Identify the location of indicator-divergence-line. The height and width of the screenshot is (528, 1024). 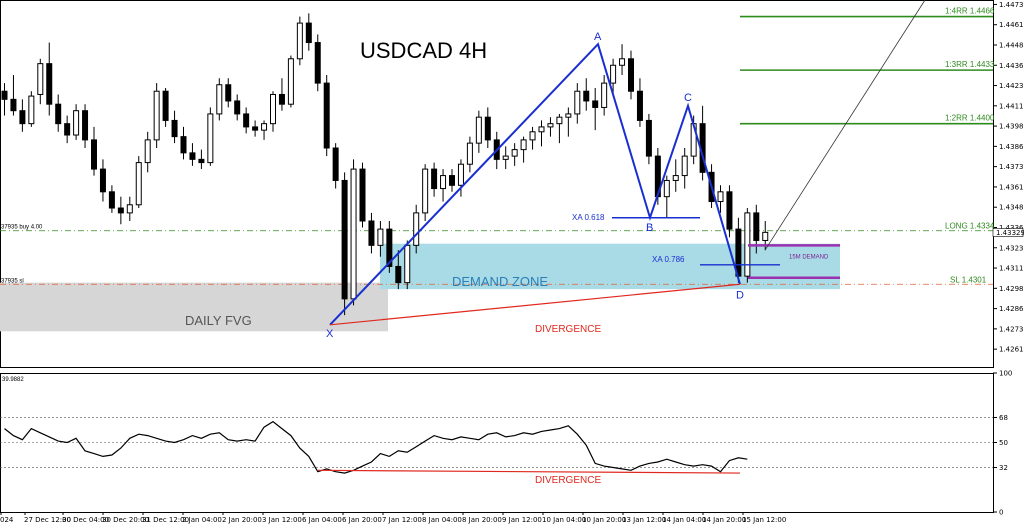
(529, 471).